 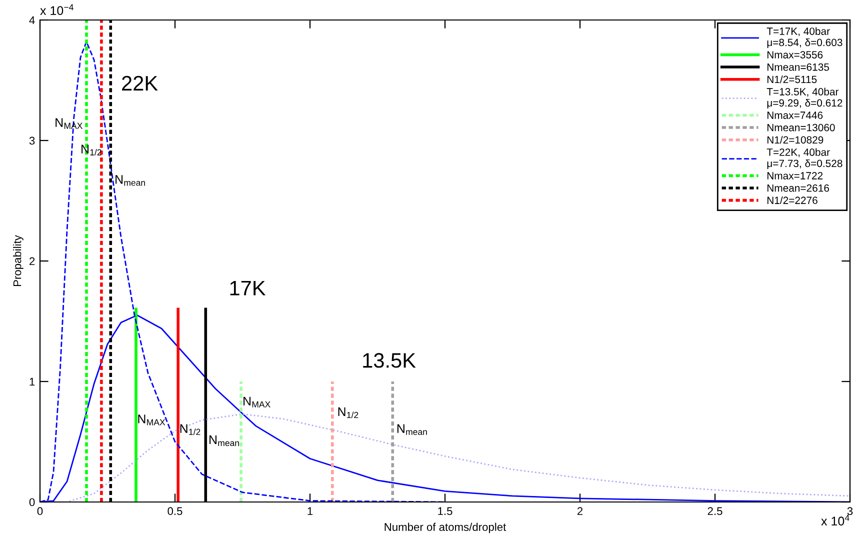 What do you see at coordinates (792, 200) in the screenshot?
I see `legend-label: N1/2=2276` at bounding box center [792, 200].